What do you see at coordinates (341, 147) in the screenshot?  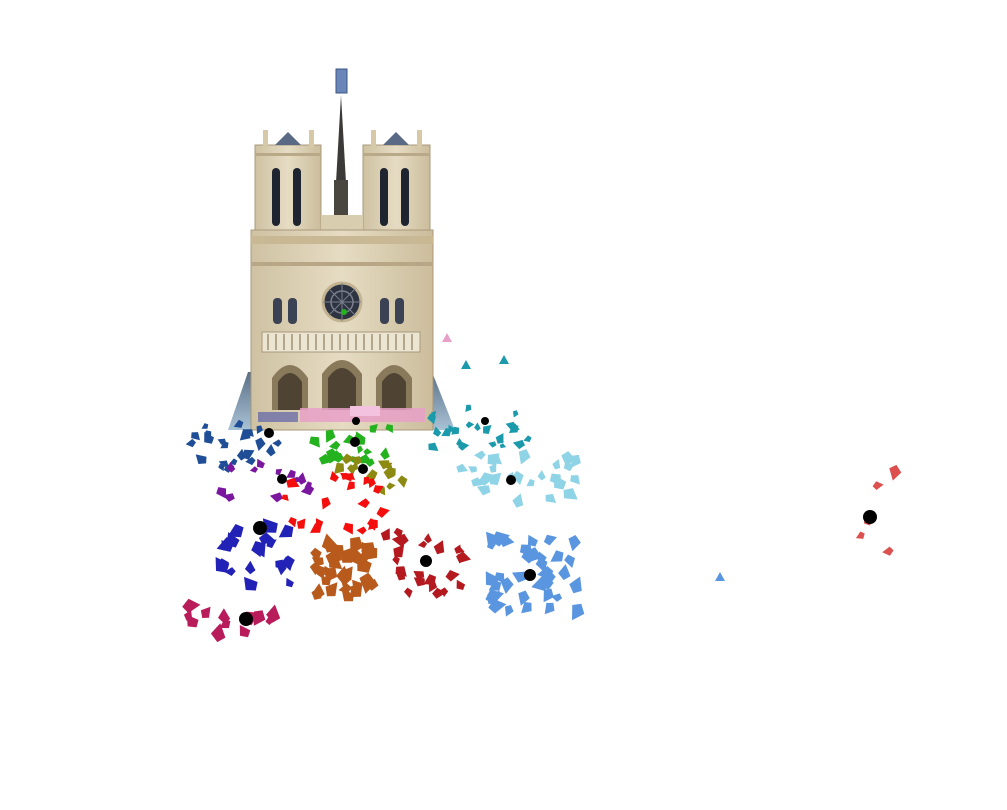 I see `spire` at bounding box center [341, 147].